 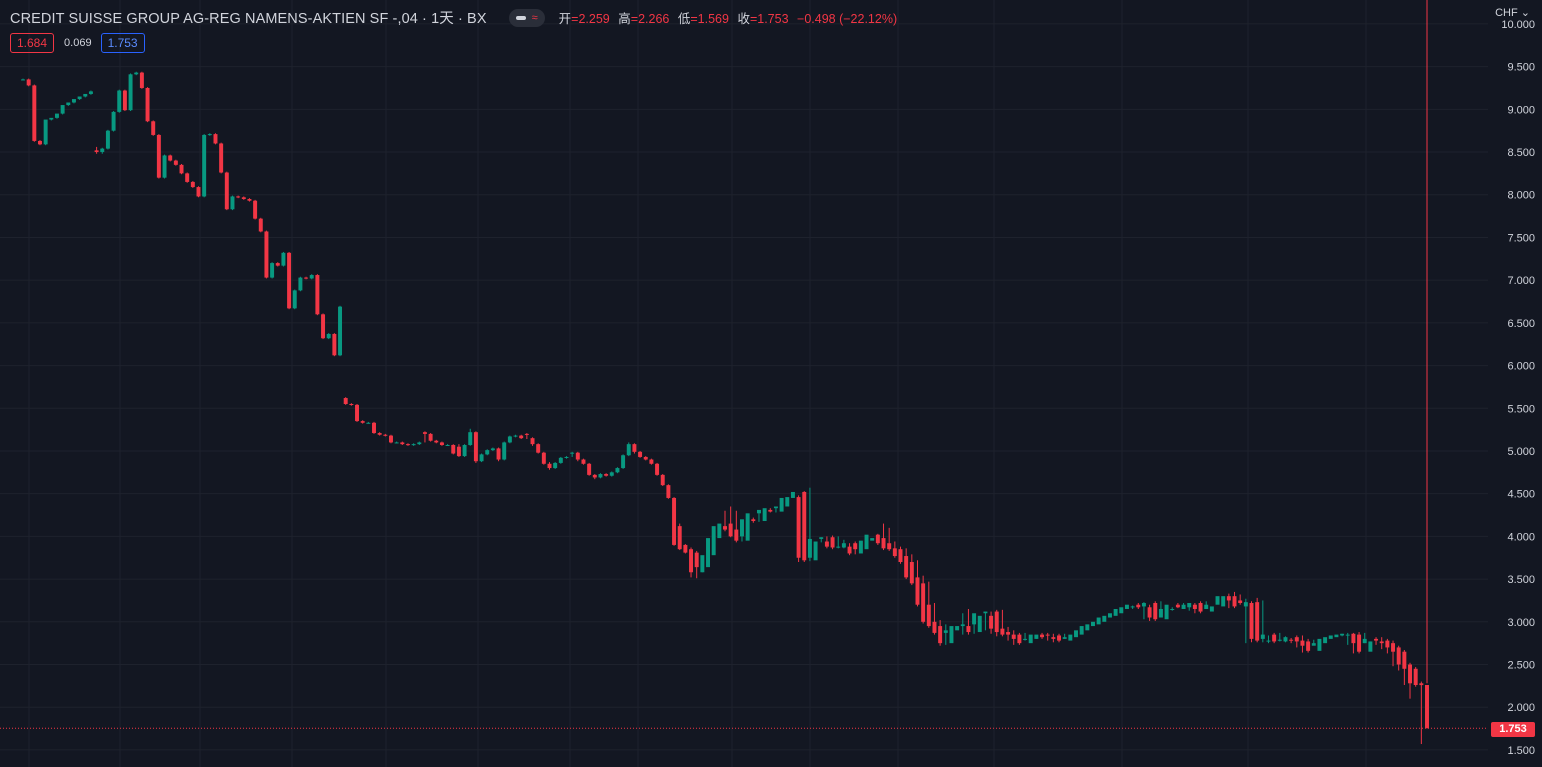 What do you see at coordinates (684, 19) in the screenshot?
I see `low-label: 低` at bounding box center [684, 19].